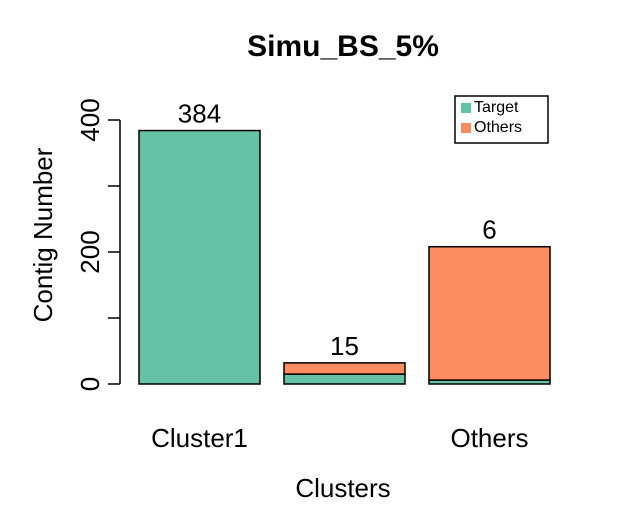 The image size is (631, 532). What do you see at coordinates (199, 113) in the screenshot?
I see `data-label: 384` at bounding box center [199, 113].